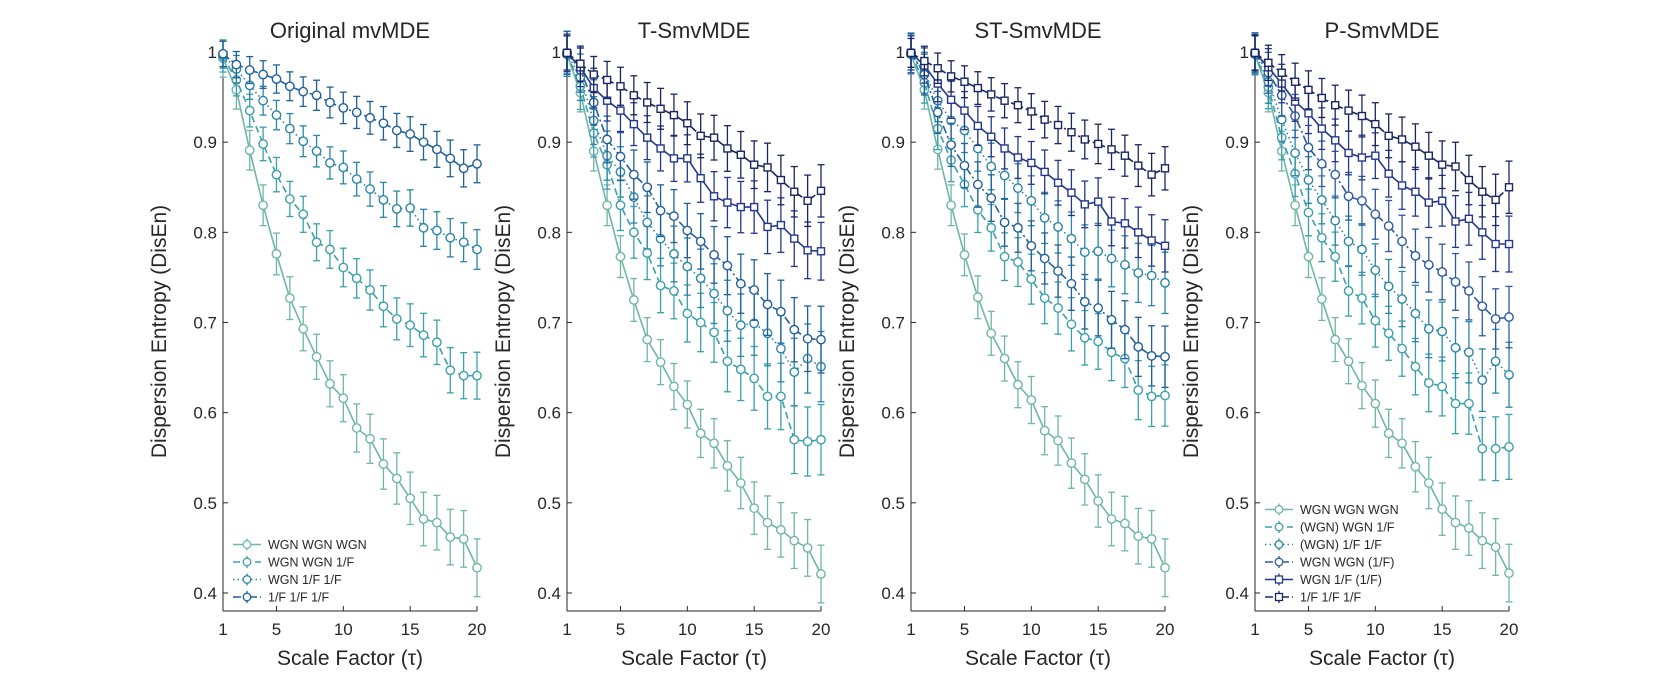 This screenshot has height=685, width=1661. Describe the element at coordinates (1375, 629) in the screenshot. I see `x-tick-label: 10` at that location.